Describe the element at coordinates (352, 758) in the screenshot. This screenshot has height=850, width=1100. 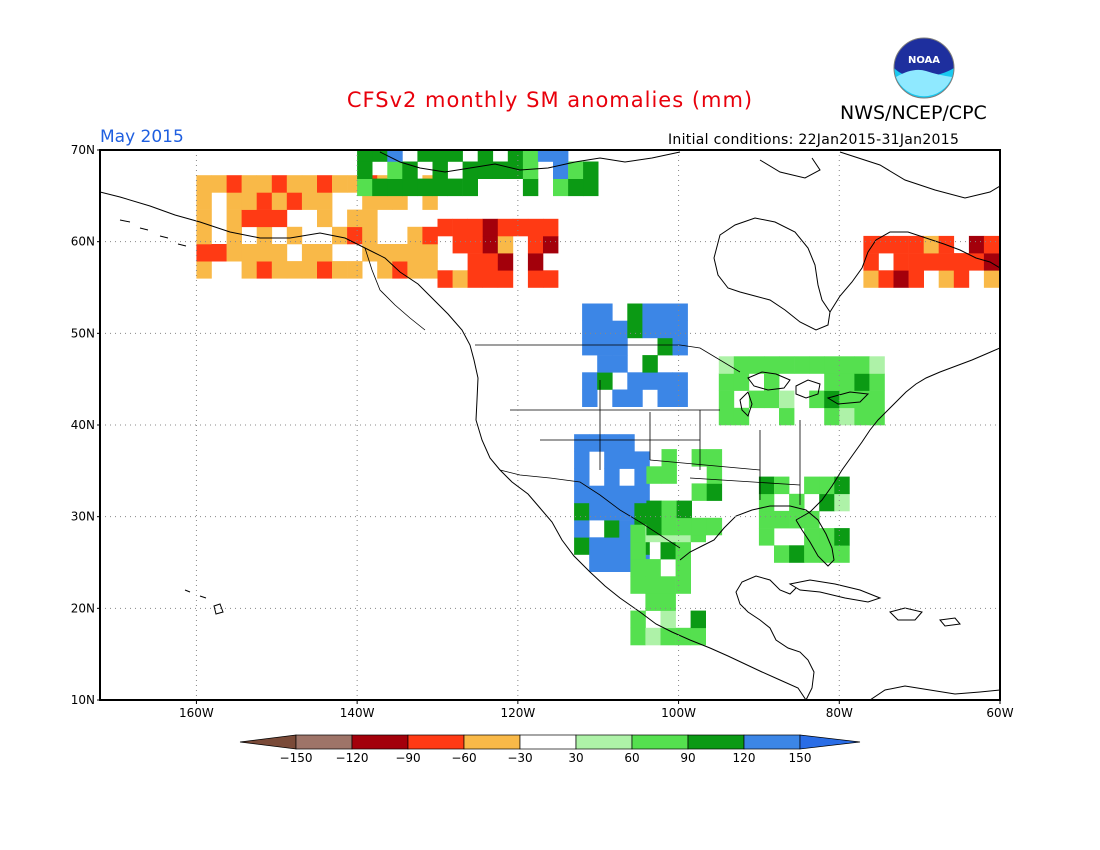
I see `colorbar-label: −120` at that location.